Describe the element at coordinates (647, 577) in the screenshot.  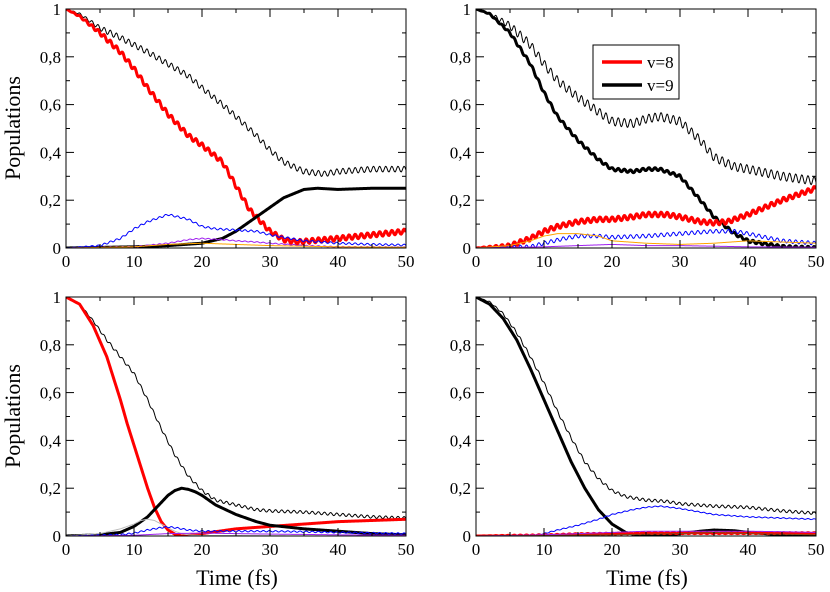
I see `x-axis-label-right: Time (fs)` at that location.